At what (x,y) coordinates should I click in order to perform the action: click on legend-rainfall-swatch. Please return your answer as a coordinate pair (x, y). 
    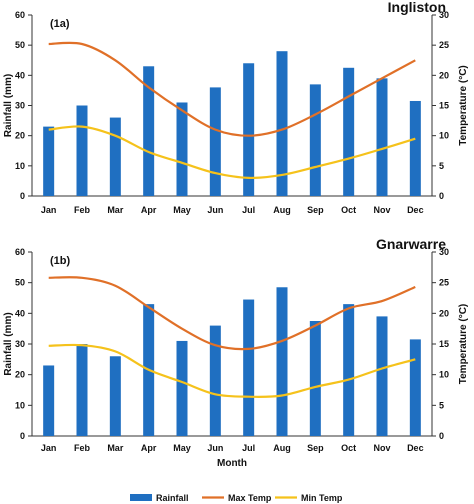
    Looking at the image, I should click on (141, 497).